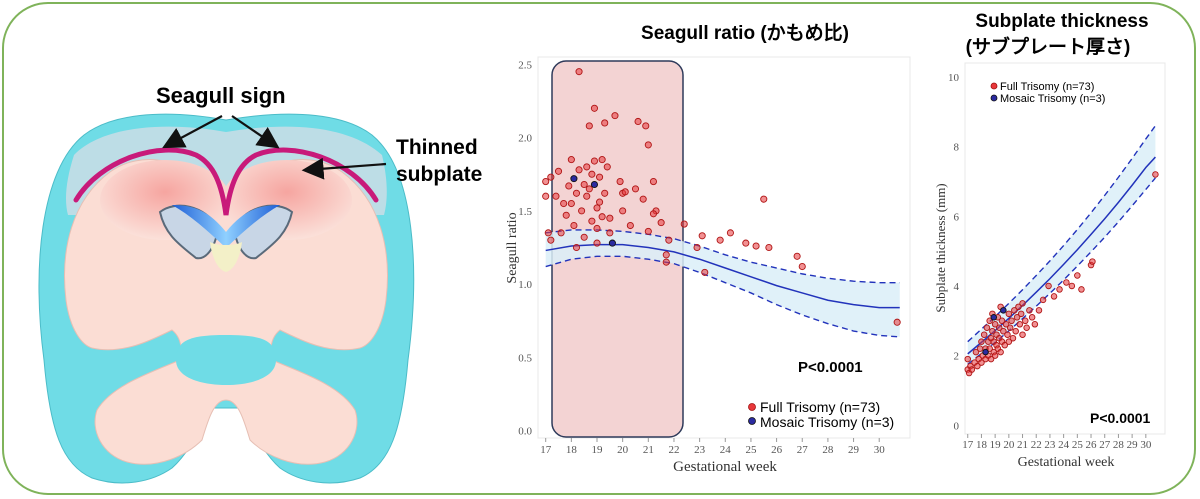 The image size is (1200, 499). Describe the element at coordinates (725, 467) in the screenshot. I see `chart1-x-axis-label: Gestational week` at that location.